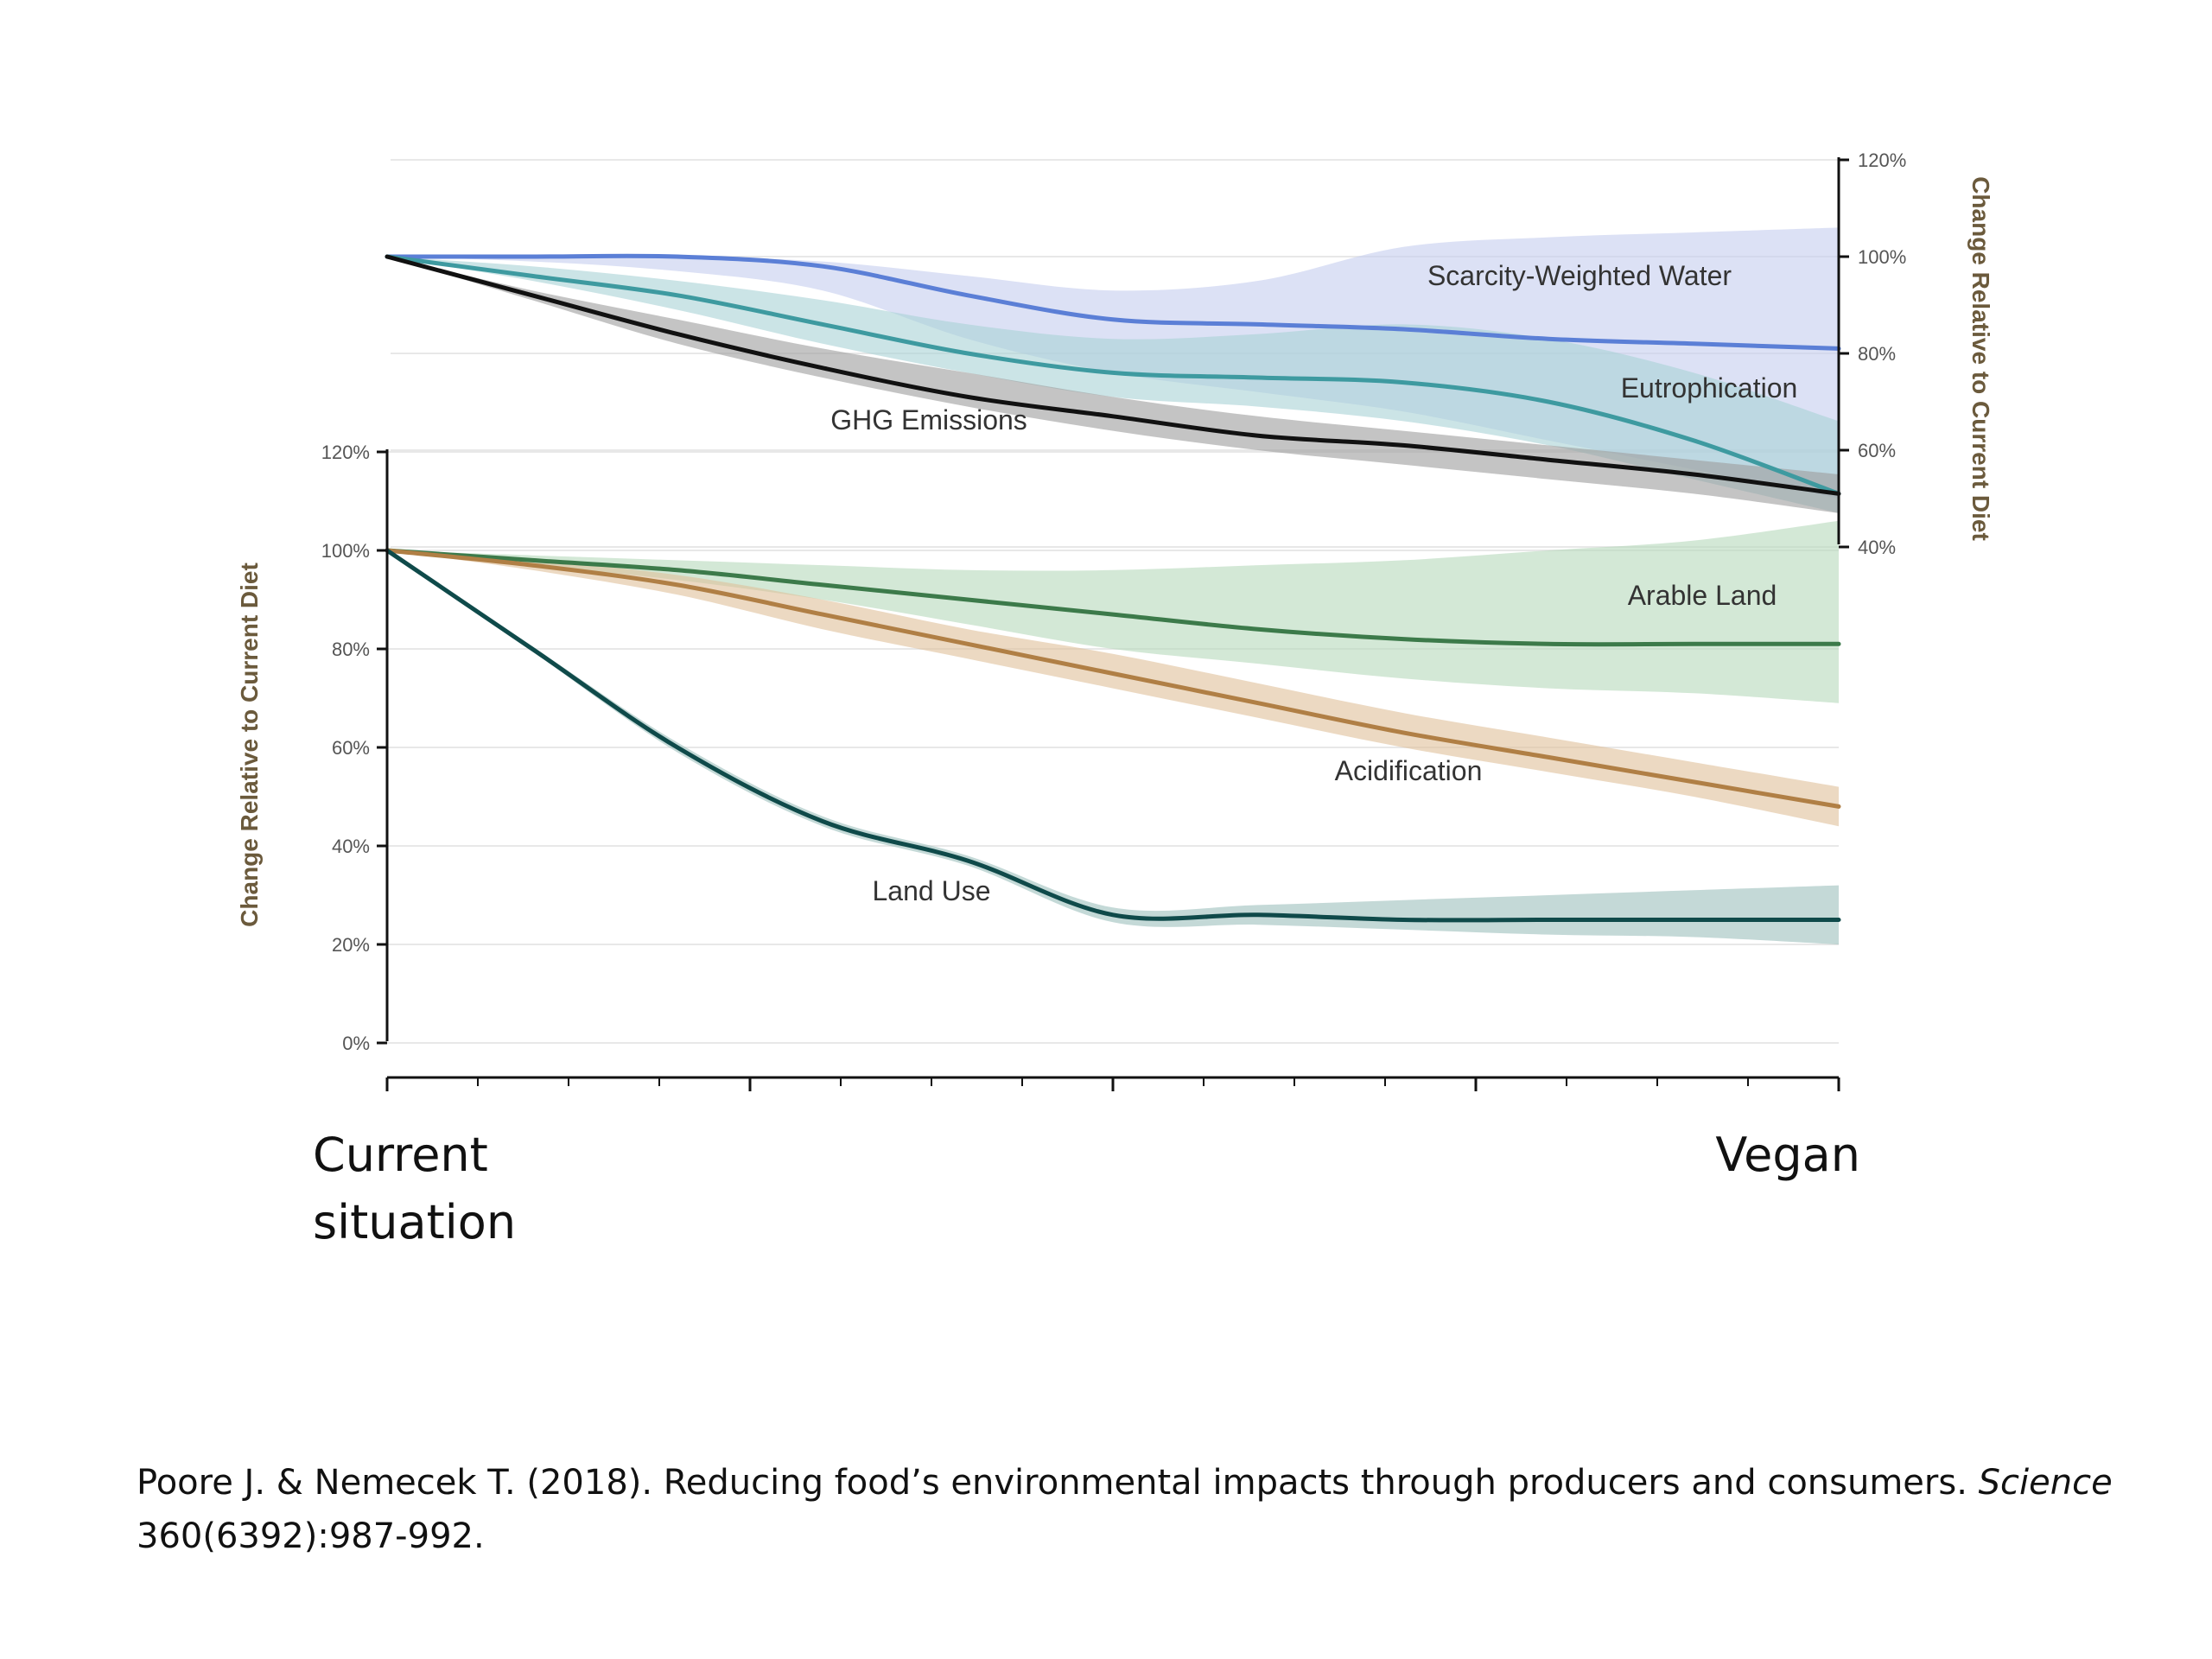  Describe the element at coordinates (1409, 770) in the screenshot. I see `series-label: Acidification` at that location.